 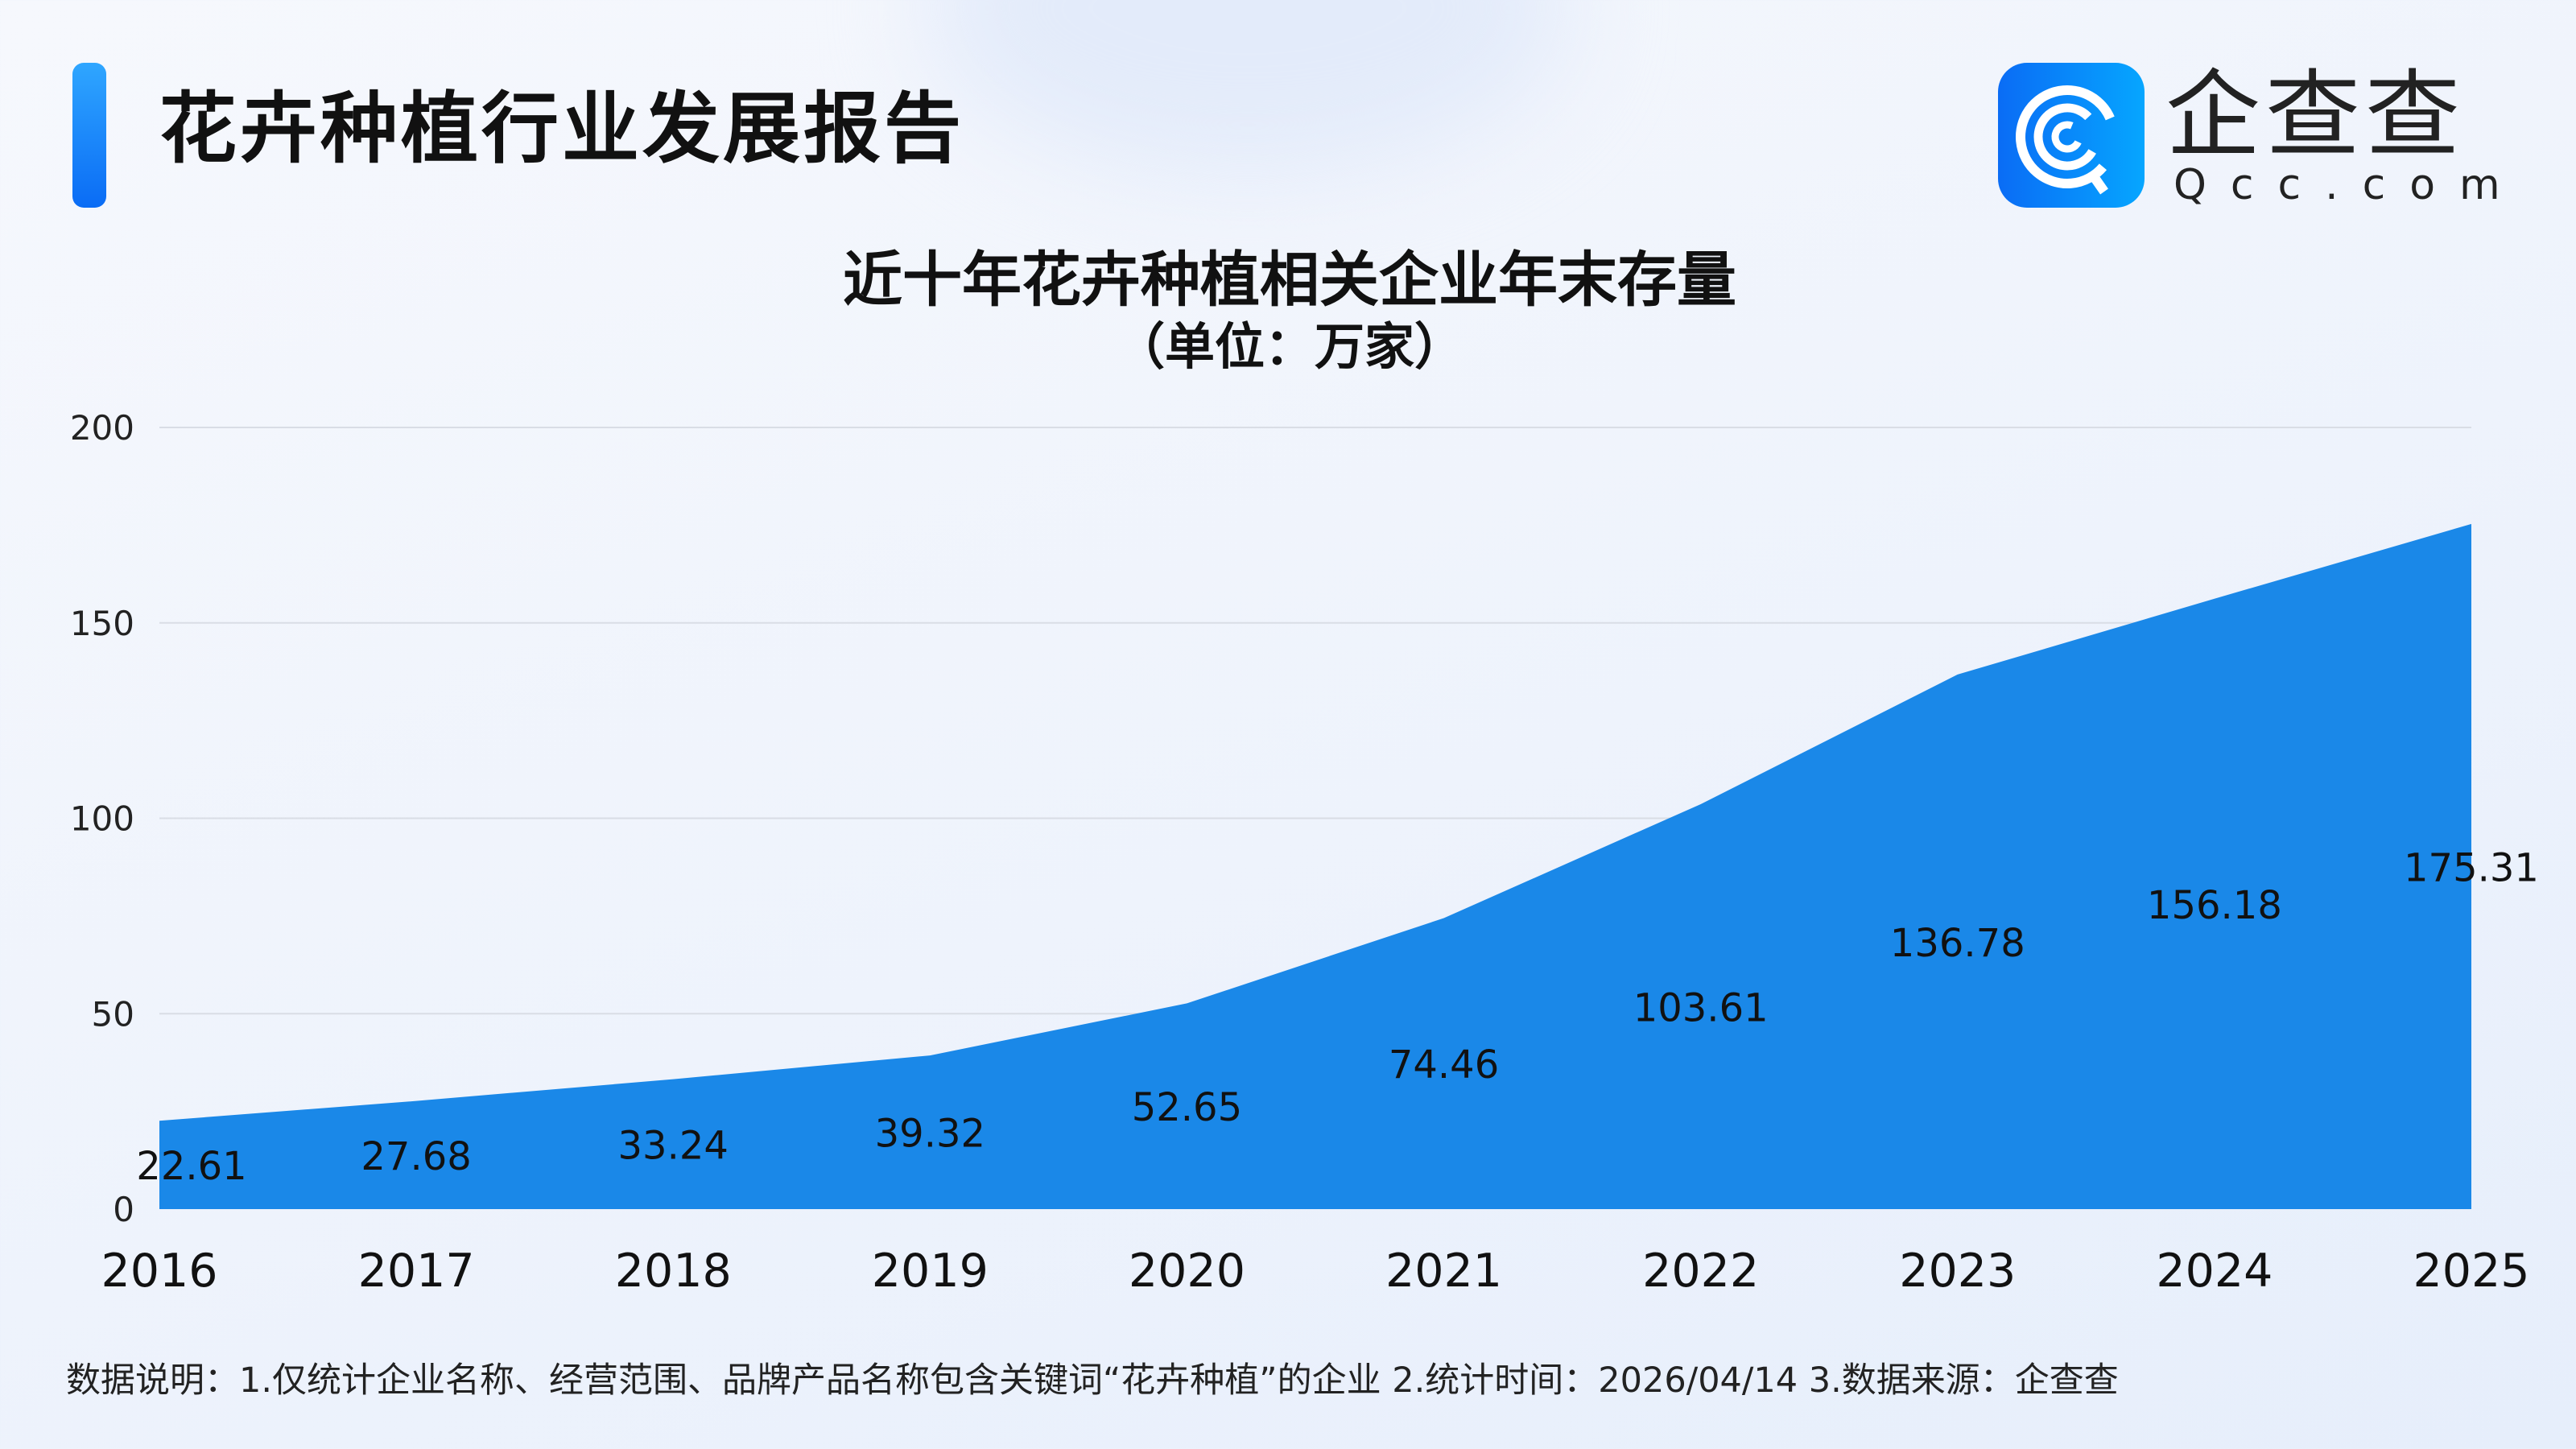 What do you see at coordinates (930, 1134) in the screenshot?
I see `data-label: 39.32` at bounding box center [930, 1134].